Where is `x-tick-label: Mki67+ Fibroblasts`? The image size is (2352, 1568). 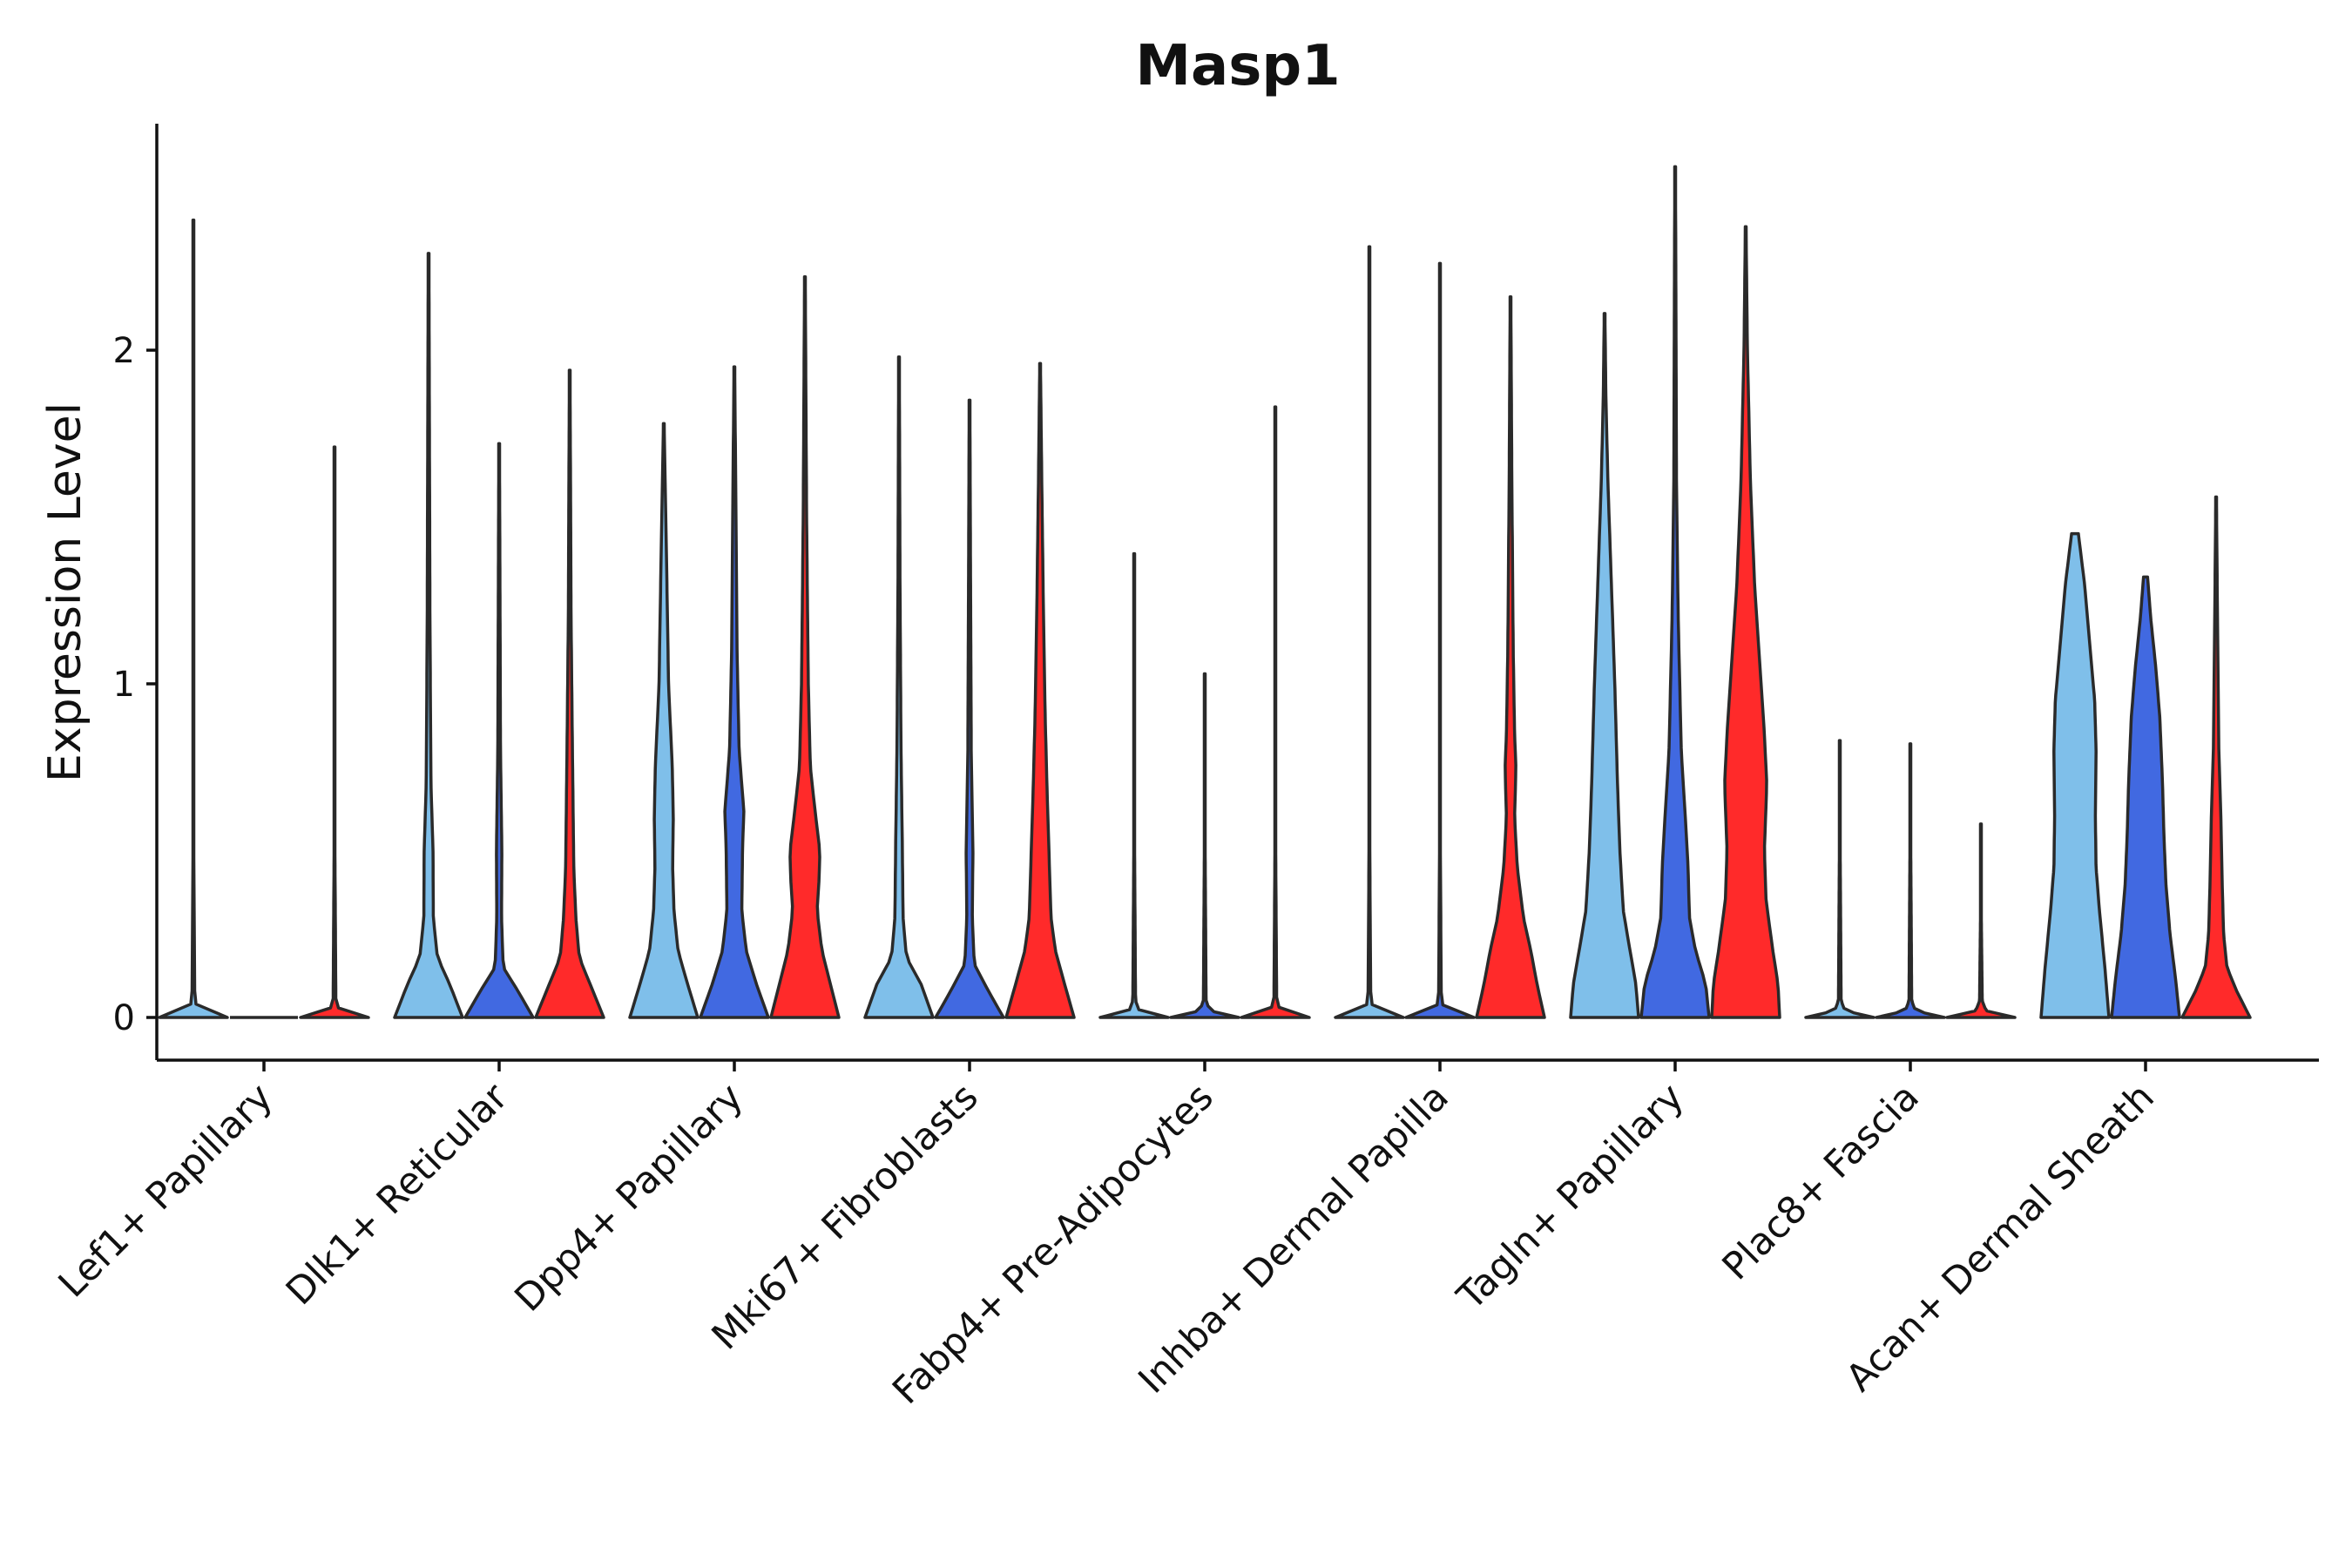
x-tick-label: Mki67+ Fibroblasts is located at coordinates (845, 1216).